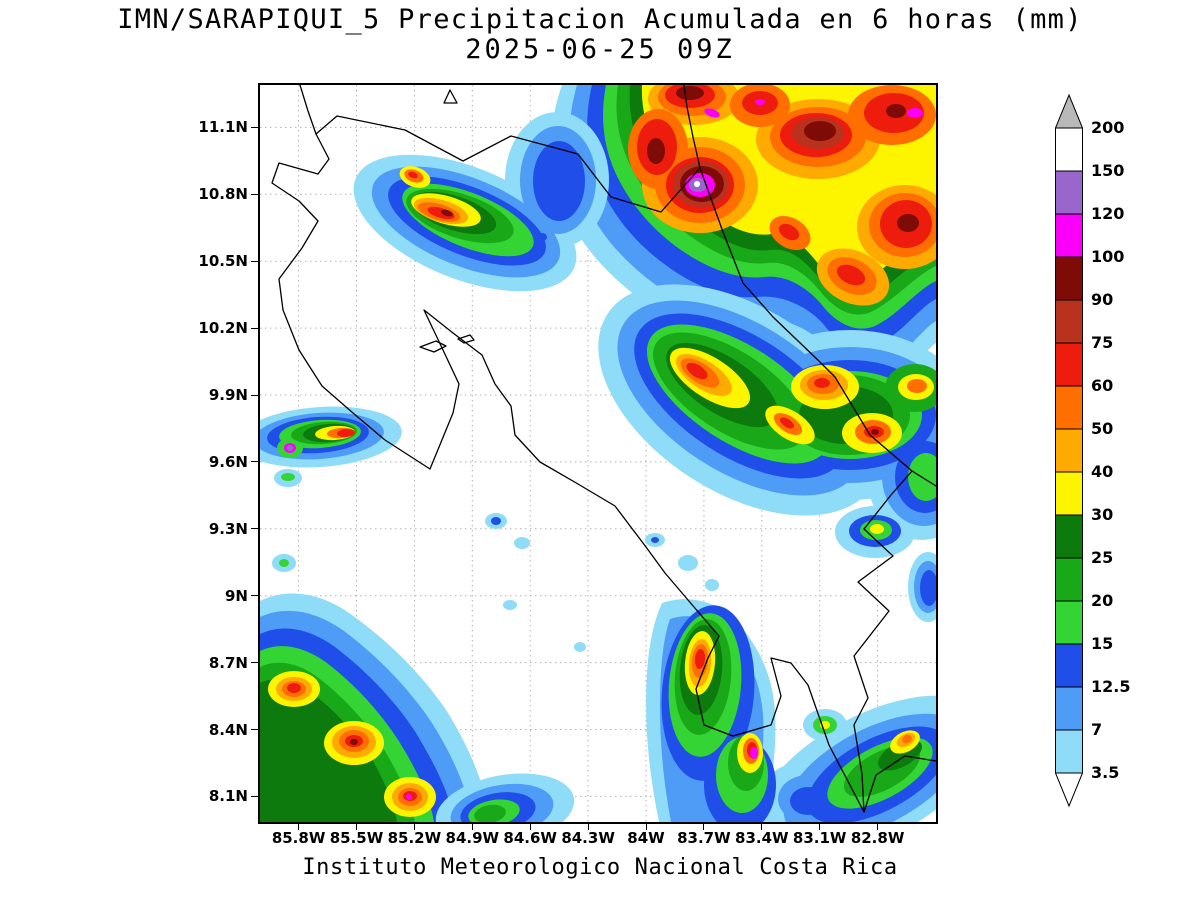  I want to click on lon-label: 85.8W, so click(298, 838).